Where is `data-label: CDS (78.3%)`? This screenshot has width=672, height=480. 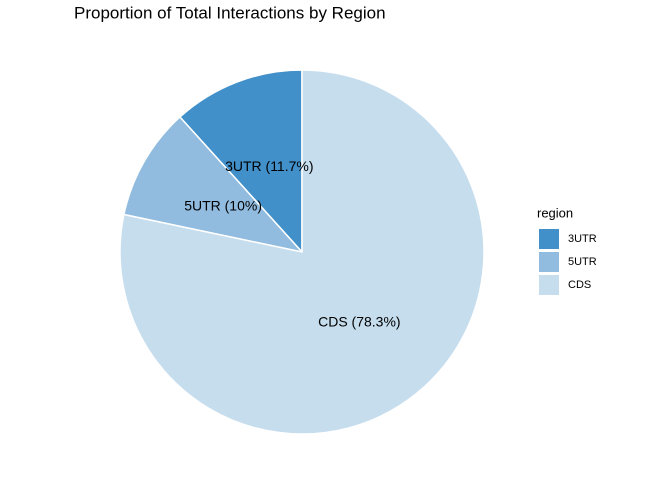
data-label: CDS (78.3%) is located at coordinates (359, 321).